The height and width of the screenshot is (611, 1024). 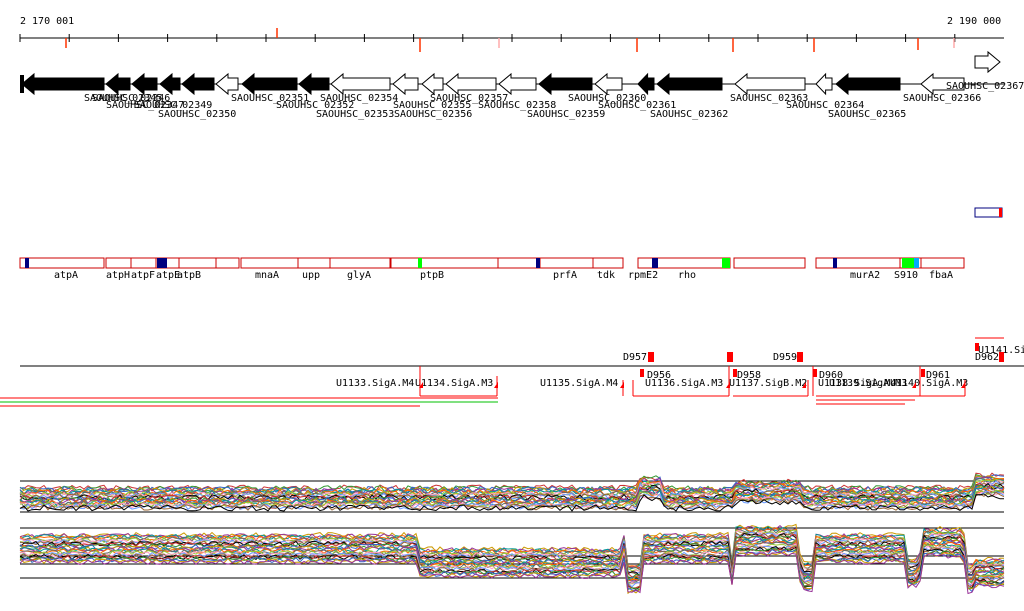 I want to click on operon-label: prfA, so click(x=565, y=275).